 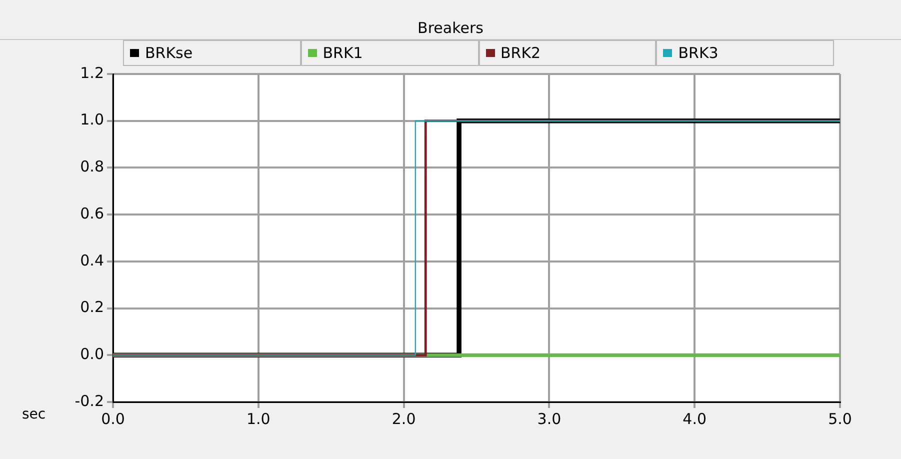 What do you see at coordinates (169, 53) in the screenshot?
I see `legend-label: BRKse` at bounding box center [169, 53].